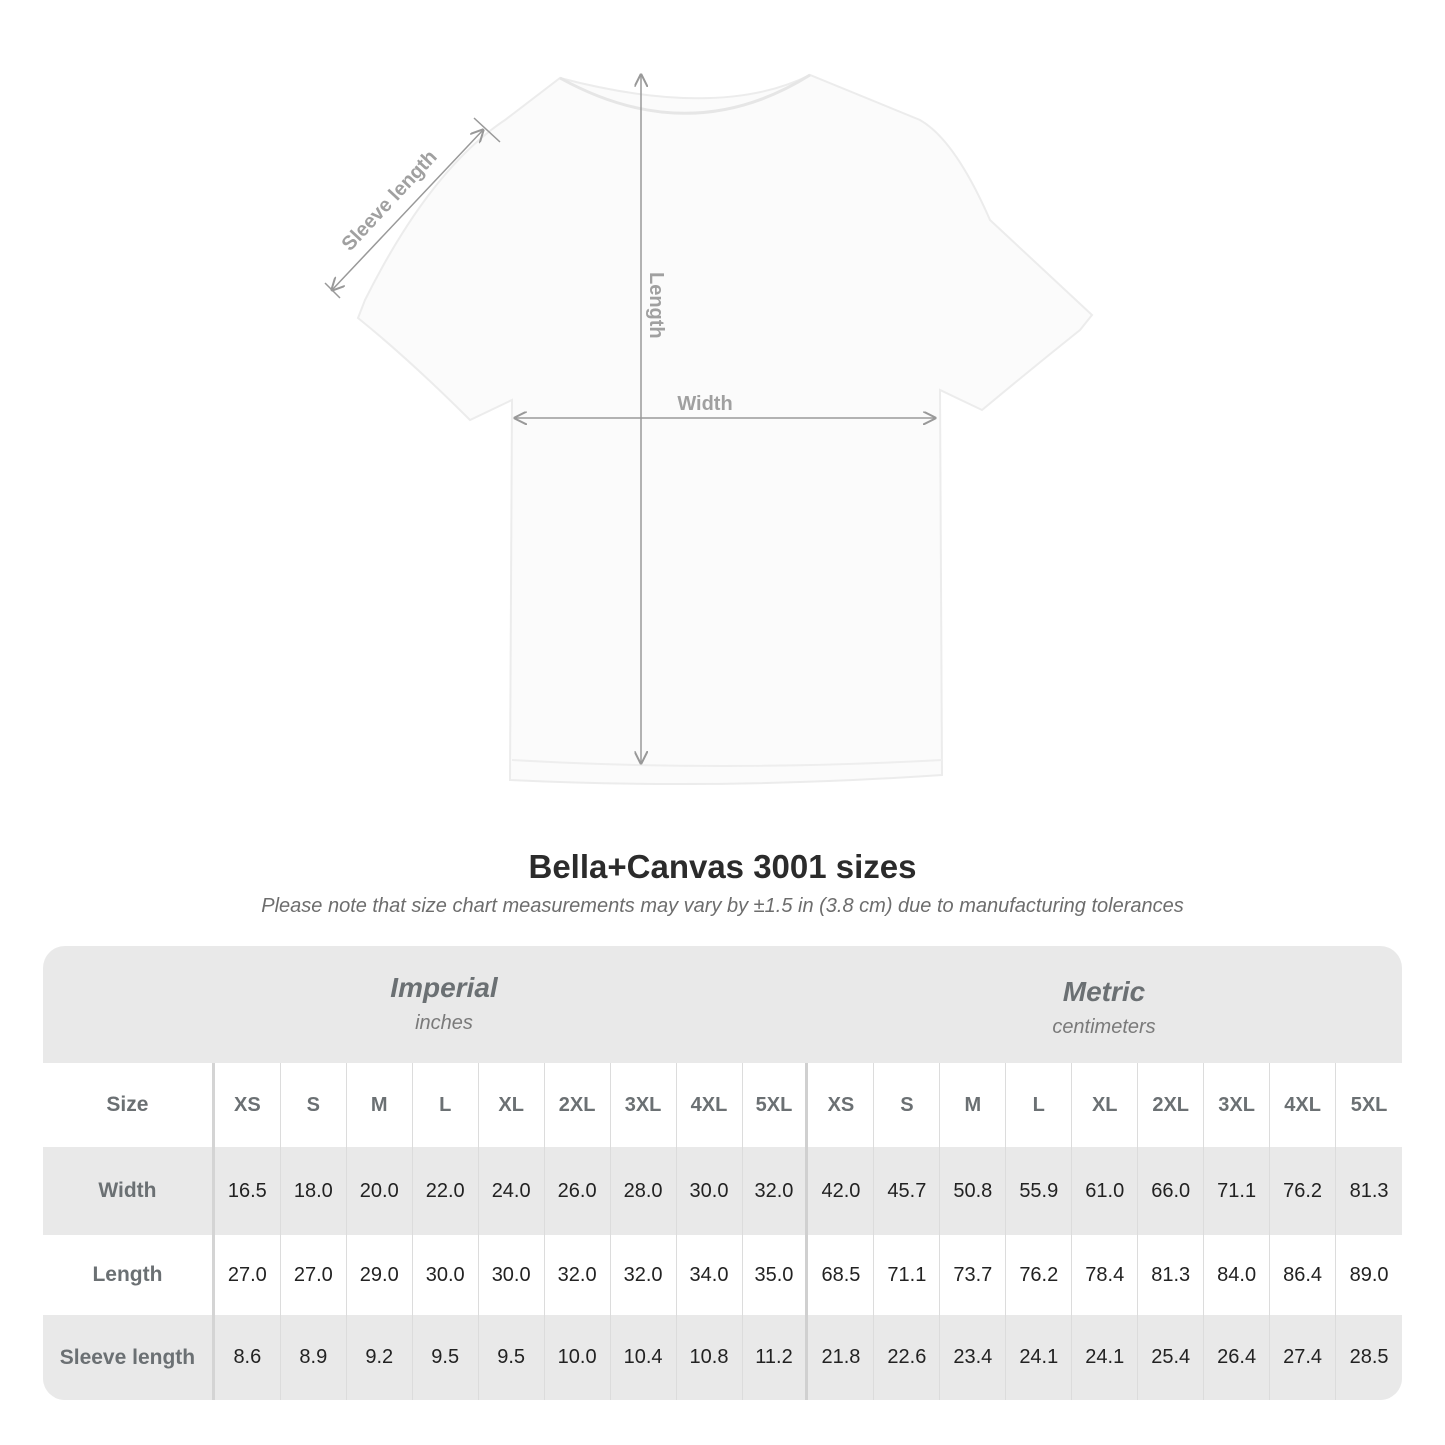  Describe the element at coordinates (1237, 1357) in the screenshot. I see `table-cell: 26.4` at that location.